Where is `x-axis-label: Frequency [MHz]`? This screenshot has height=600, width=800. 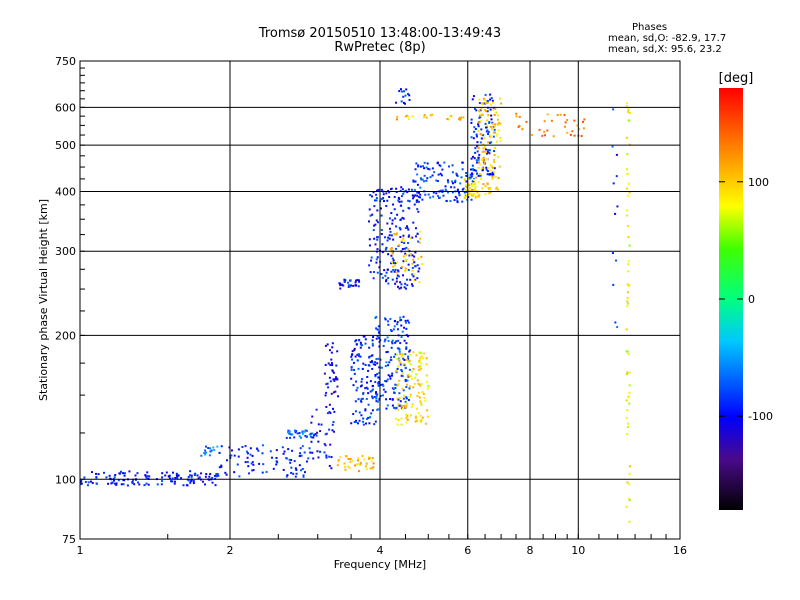
x-axis-label: Frequency [MHz] is located at coordinates (380, 564).